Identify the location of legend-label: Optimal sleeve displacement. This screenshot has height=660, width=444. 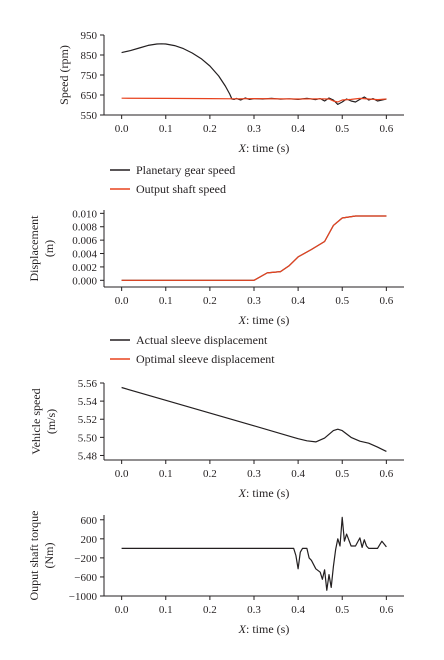
(205, 359).